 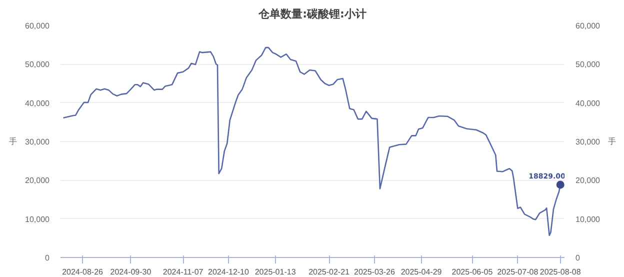 I want to click on y-tick-label: 20,000, so click(x=37, y=181).